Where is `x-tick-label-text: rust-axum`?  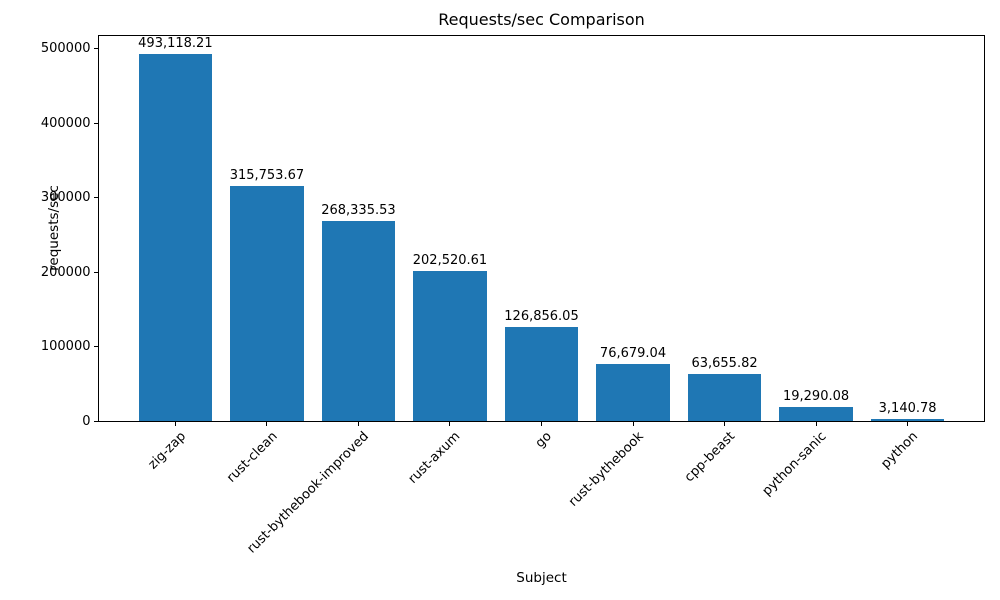 x-tick-label-text: rust-axum is located at coordinates (434, 457).